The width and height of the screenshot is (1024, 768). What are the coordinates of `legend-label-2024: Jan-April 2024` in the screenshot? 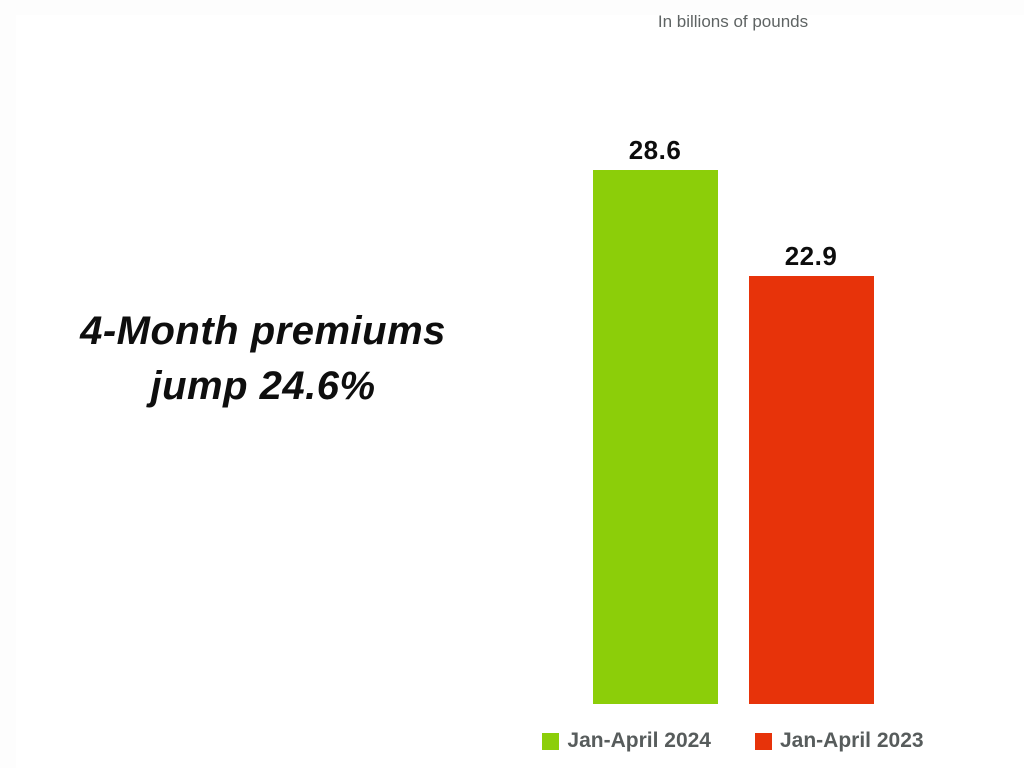 It's located at (639, 740).